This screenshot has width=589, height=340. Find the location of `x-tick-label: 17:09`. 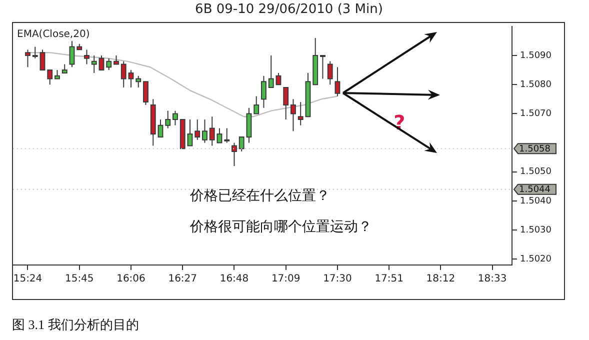

x-tick-label: 17:09 is located at coordinates (285, 279).